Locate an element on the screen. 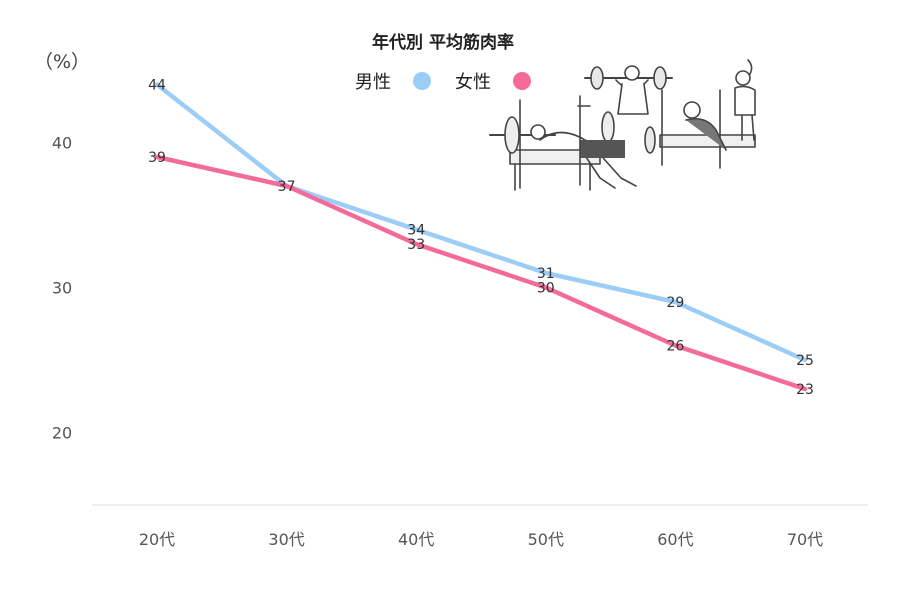 The height and width of the screenshot is (600, 900). x-tick-label: 70代 is located at coordinates (805, 539).